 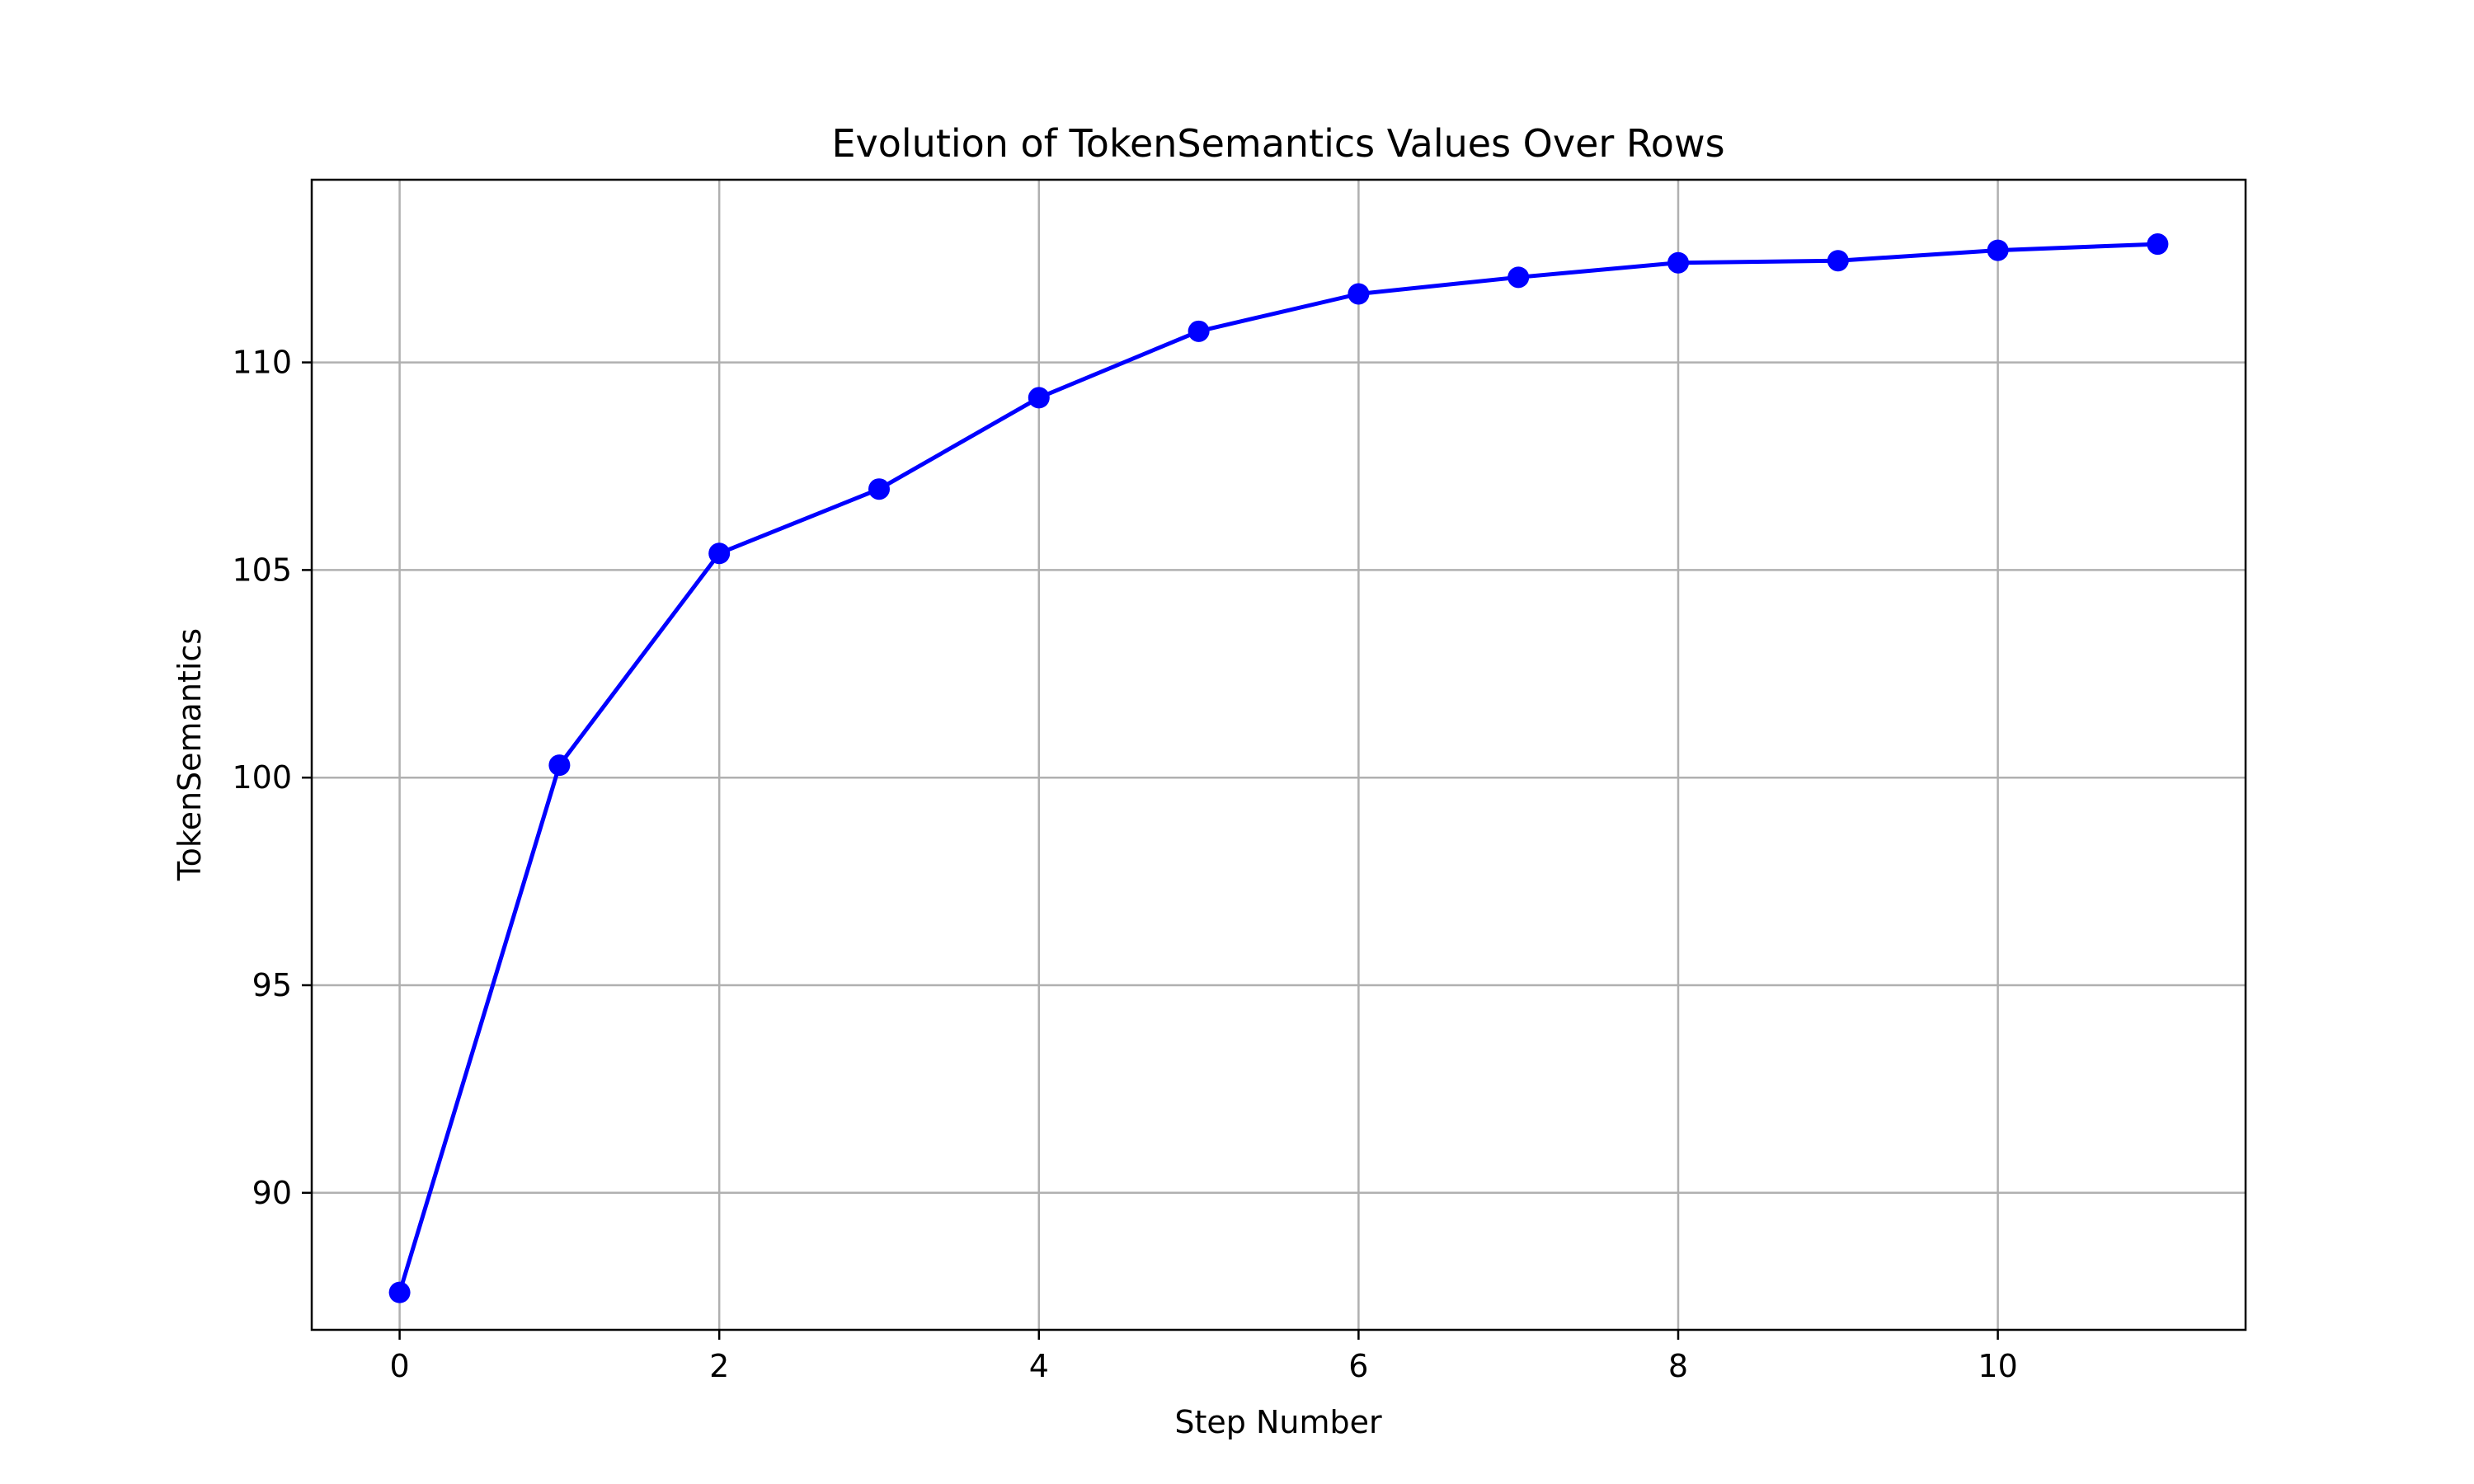 What do you see at coordinates (262, 777) in the screenshot?
I see `y-tick-label: 100` at bounding box center [262, 777].